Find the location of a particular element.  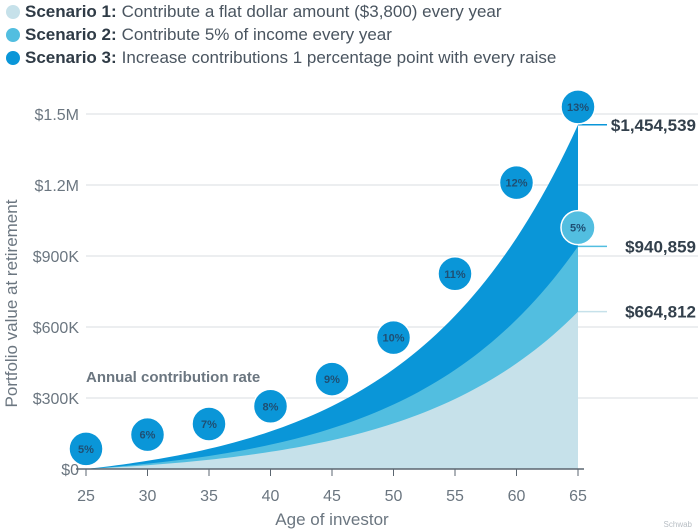

x-tick-label: 45 is located at coordinates (332, 496).